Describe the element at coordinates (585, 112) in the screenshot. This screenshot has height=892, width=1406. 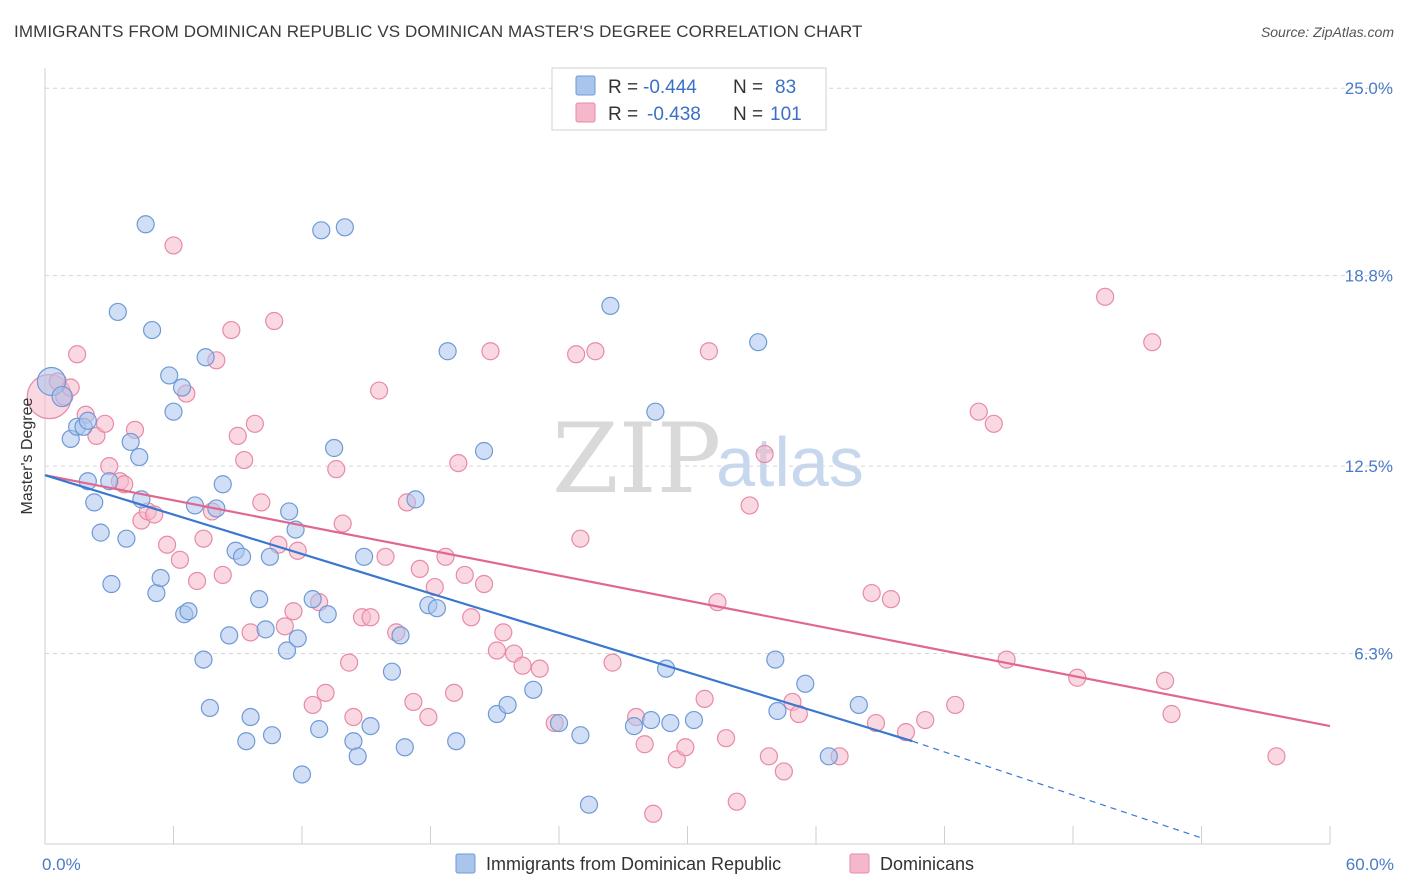
I see `legend-swatch-pink` at that location.